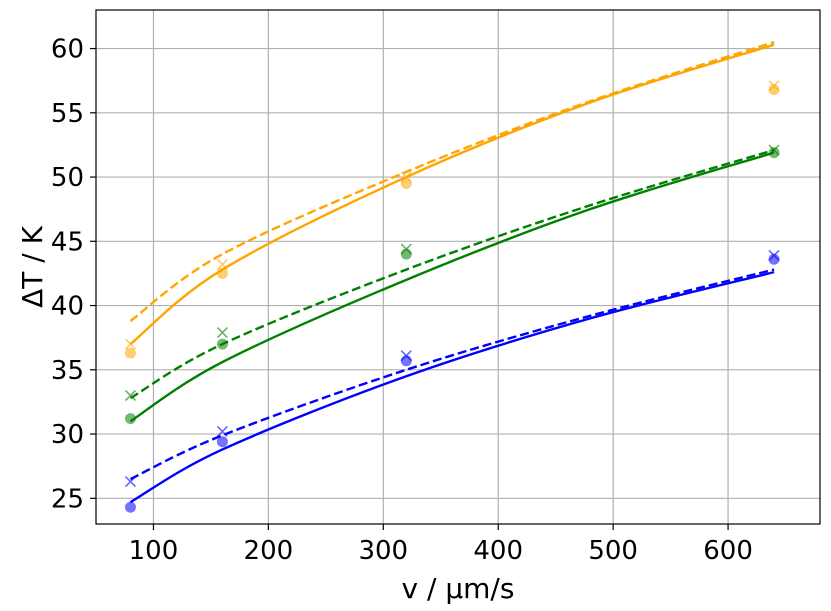 The image size is (831, 611). What do you see at coordinates (67, 499) in the screenshot?
I see `y-tick-label: 25` at bounding box center [67, 499].